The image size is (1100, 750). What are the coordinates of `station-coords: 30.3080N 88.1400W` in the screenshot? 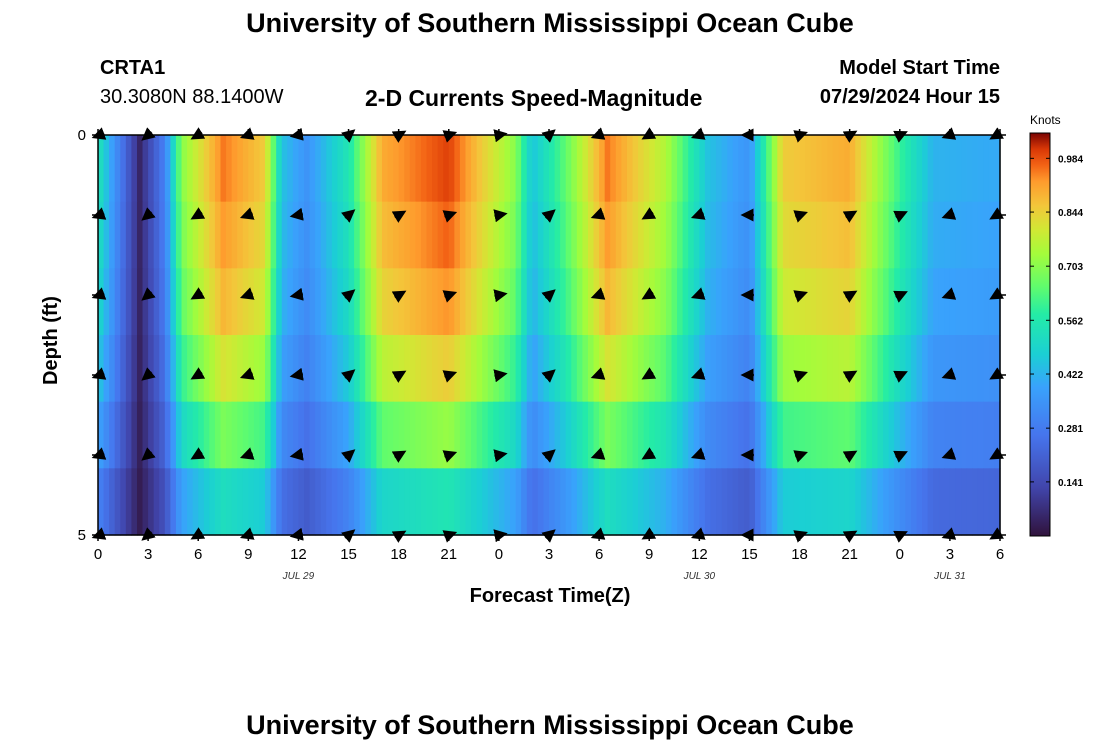 It's located at (192, 97).